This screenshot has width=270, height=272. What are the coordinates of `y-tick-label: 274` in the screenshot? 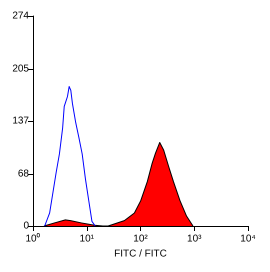 It's located at (21, 16).